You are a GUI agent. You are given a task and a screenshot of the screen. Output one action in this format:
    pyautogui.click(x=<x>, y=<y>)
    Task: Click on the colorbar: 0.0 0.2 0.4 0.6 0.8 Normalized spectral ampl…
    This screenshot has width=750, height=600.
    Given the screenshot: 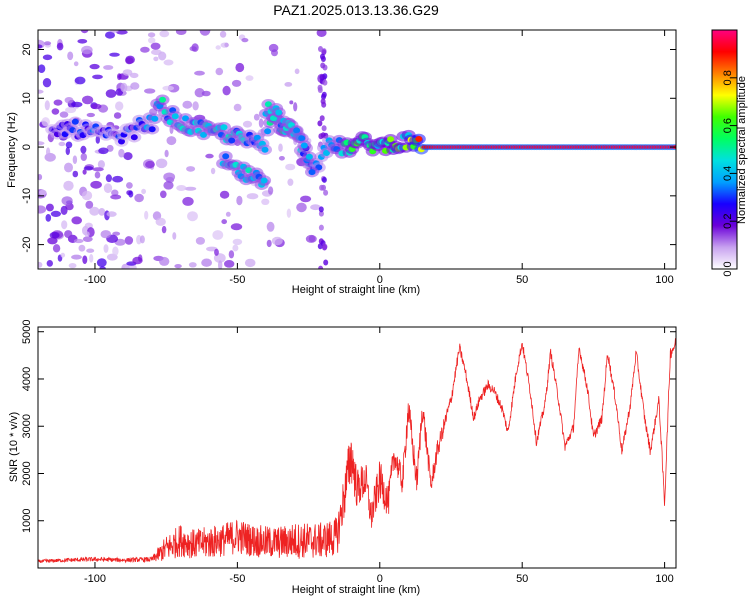 What is the action you would take?
    pyautogui.click(x=729, y=153)
    